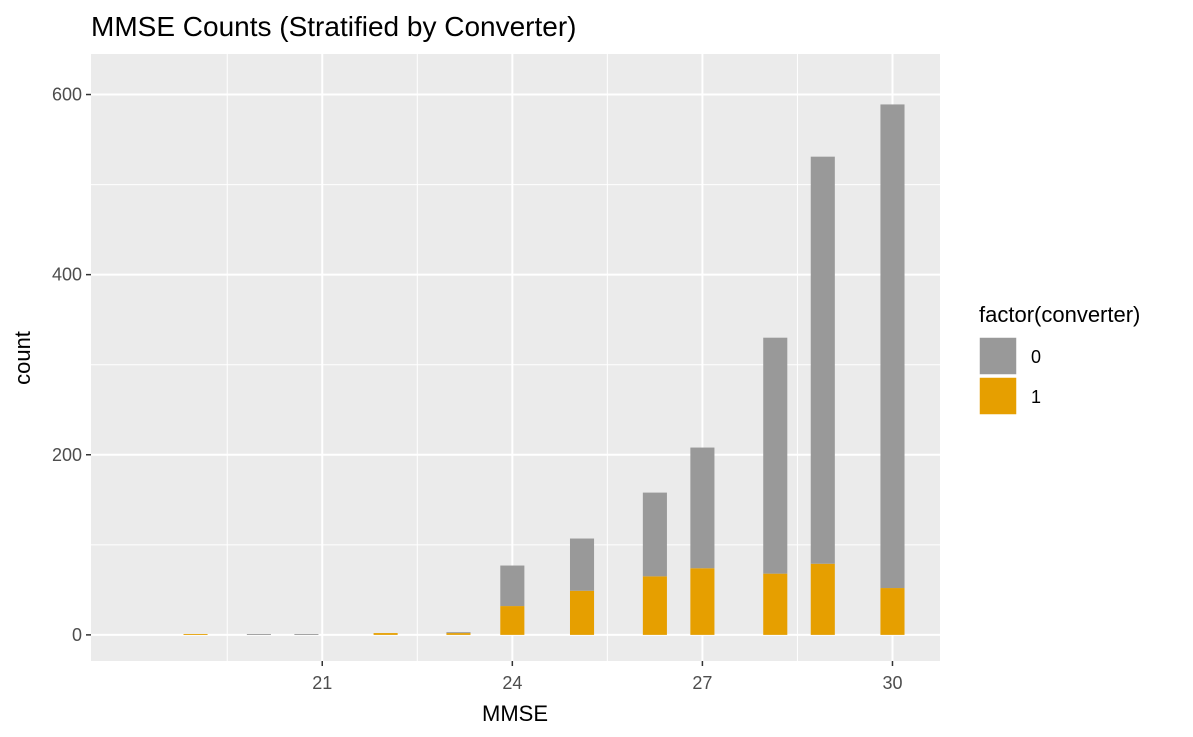 The height and width of the screenshot is (737, 1193). I want to click on y-tick-label: 200, so click(67, 455).